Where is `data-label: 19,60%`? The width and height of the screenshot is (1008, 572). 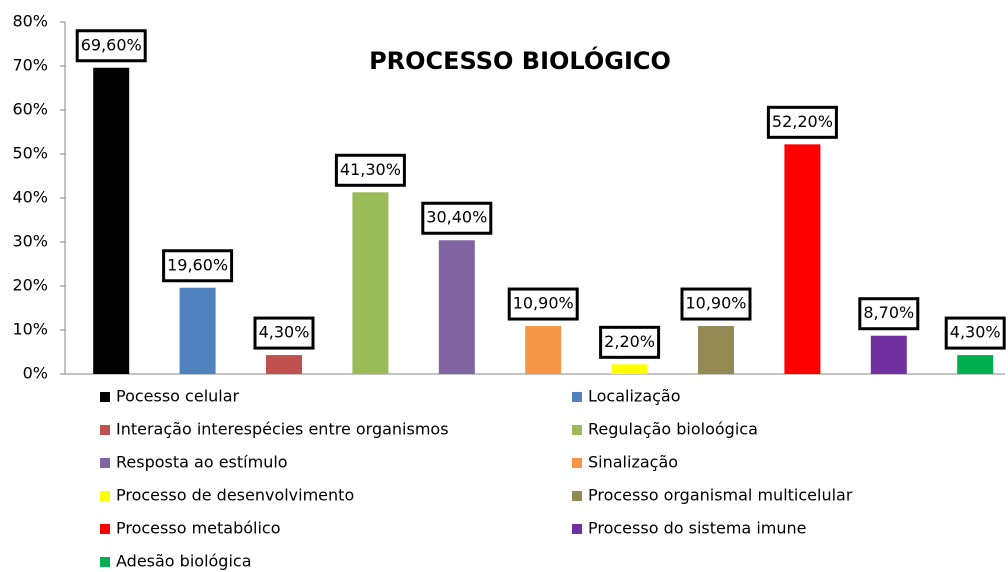
data-label: 19,60% is located at coordinates (197, 264).